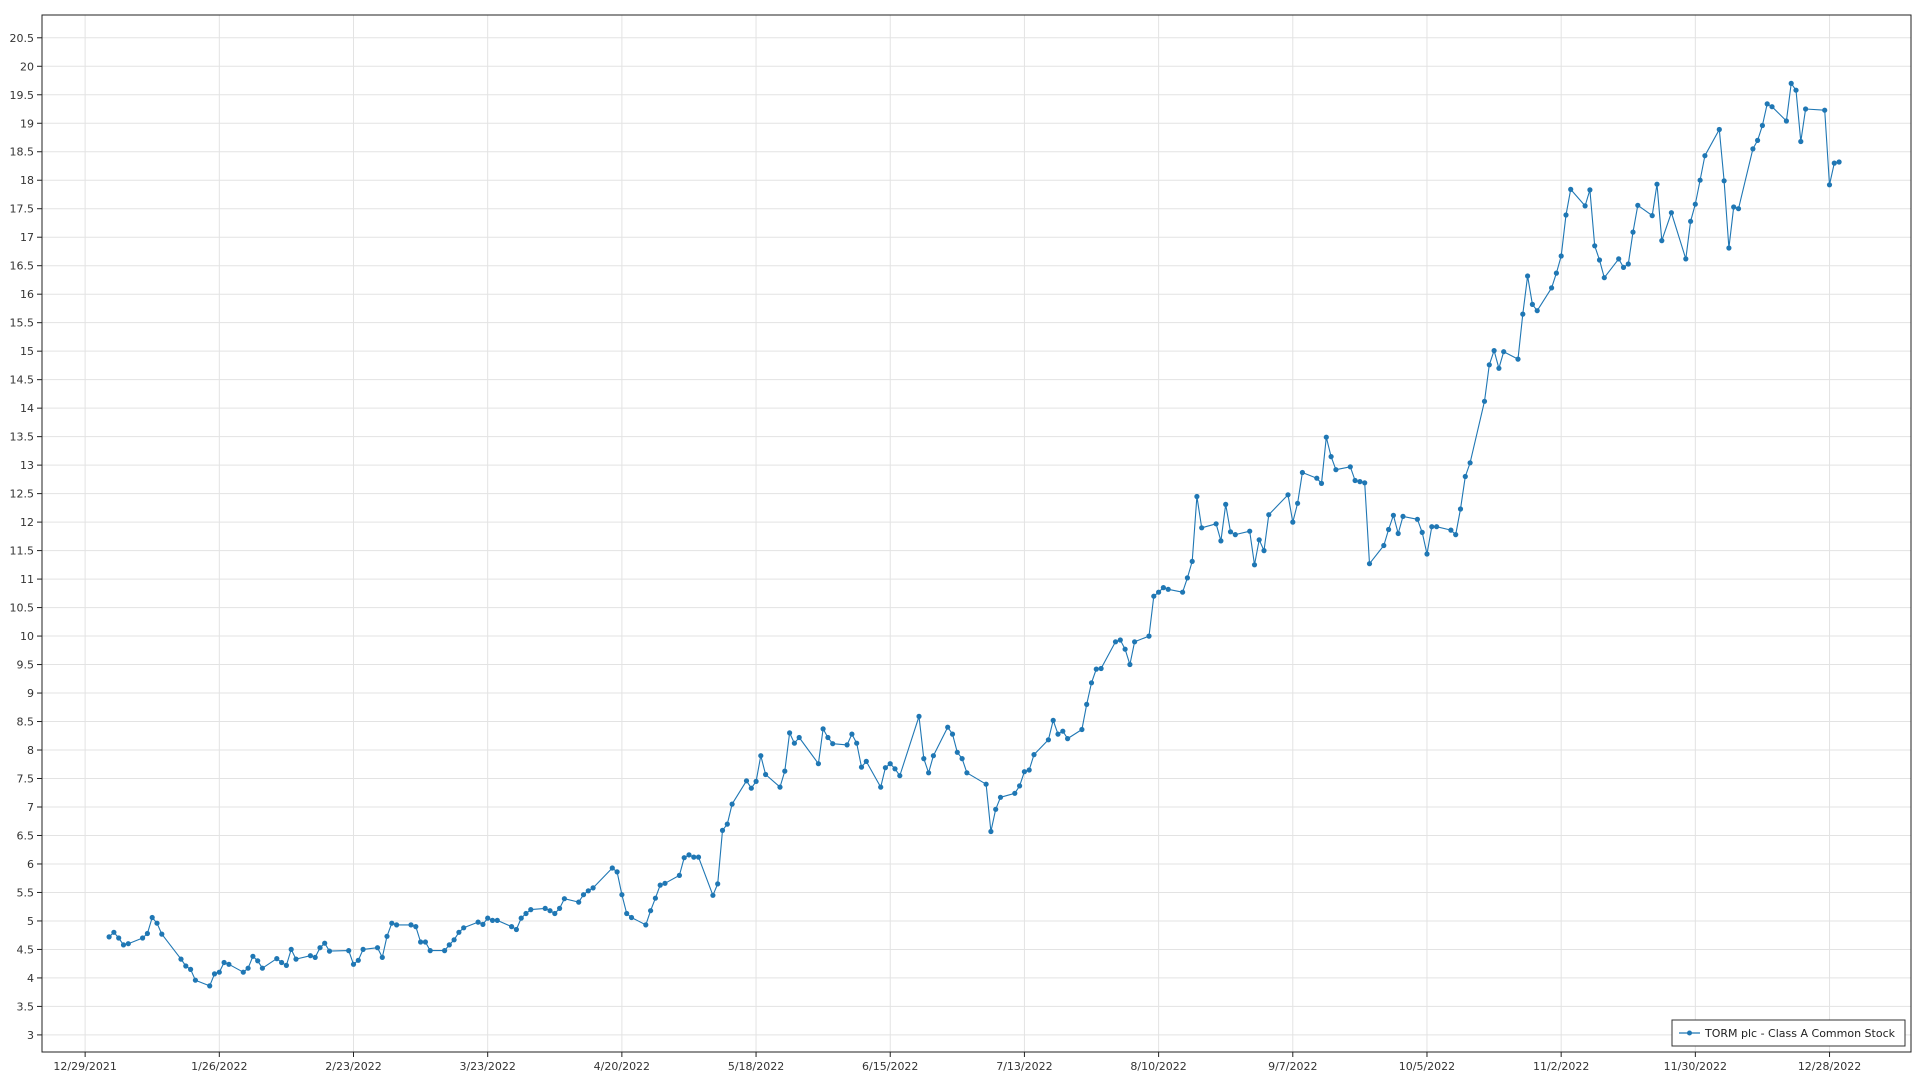 This screenshot has height=1080, width=1920. I want to click on x-tick-label: 7/13/2022, so click(1024, 1066).